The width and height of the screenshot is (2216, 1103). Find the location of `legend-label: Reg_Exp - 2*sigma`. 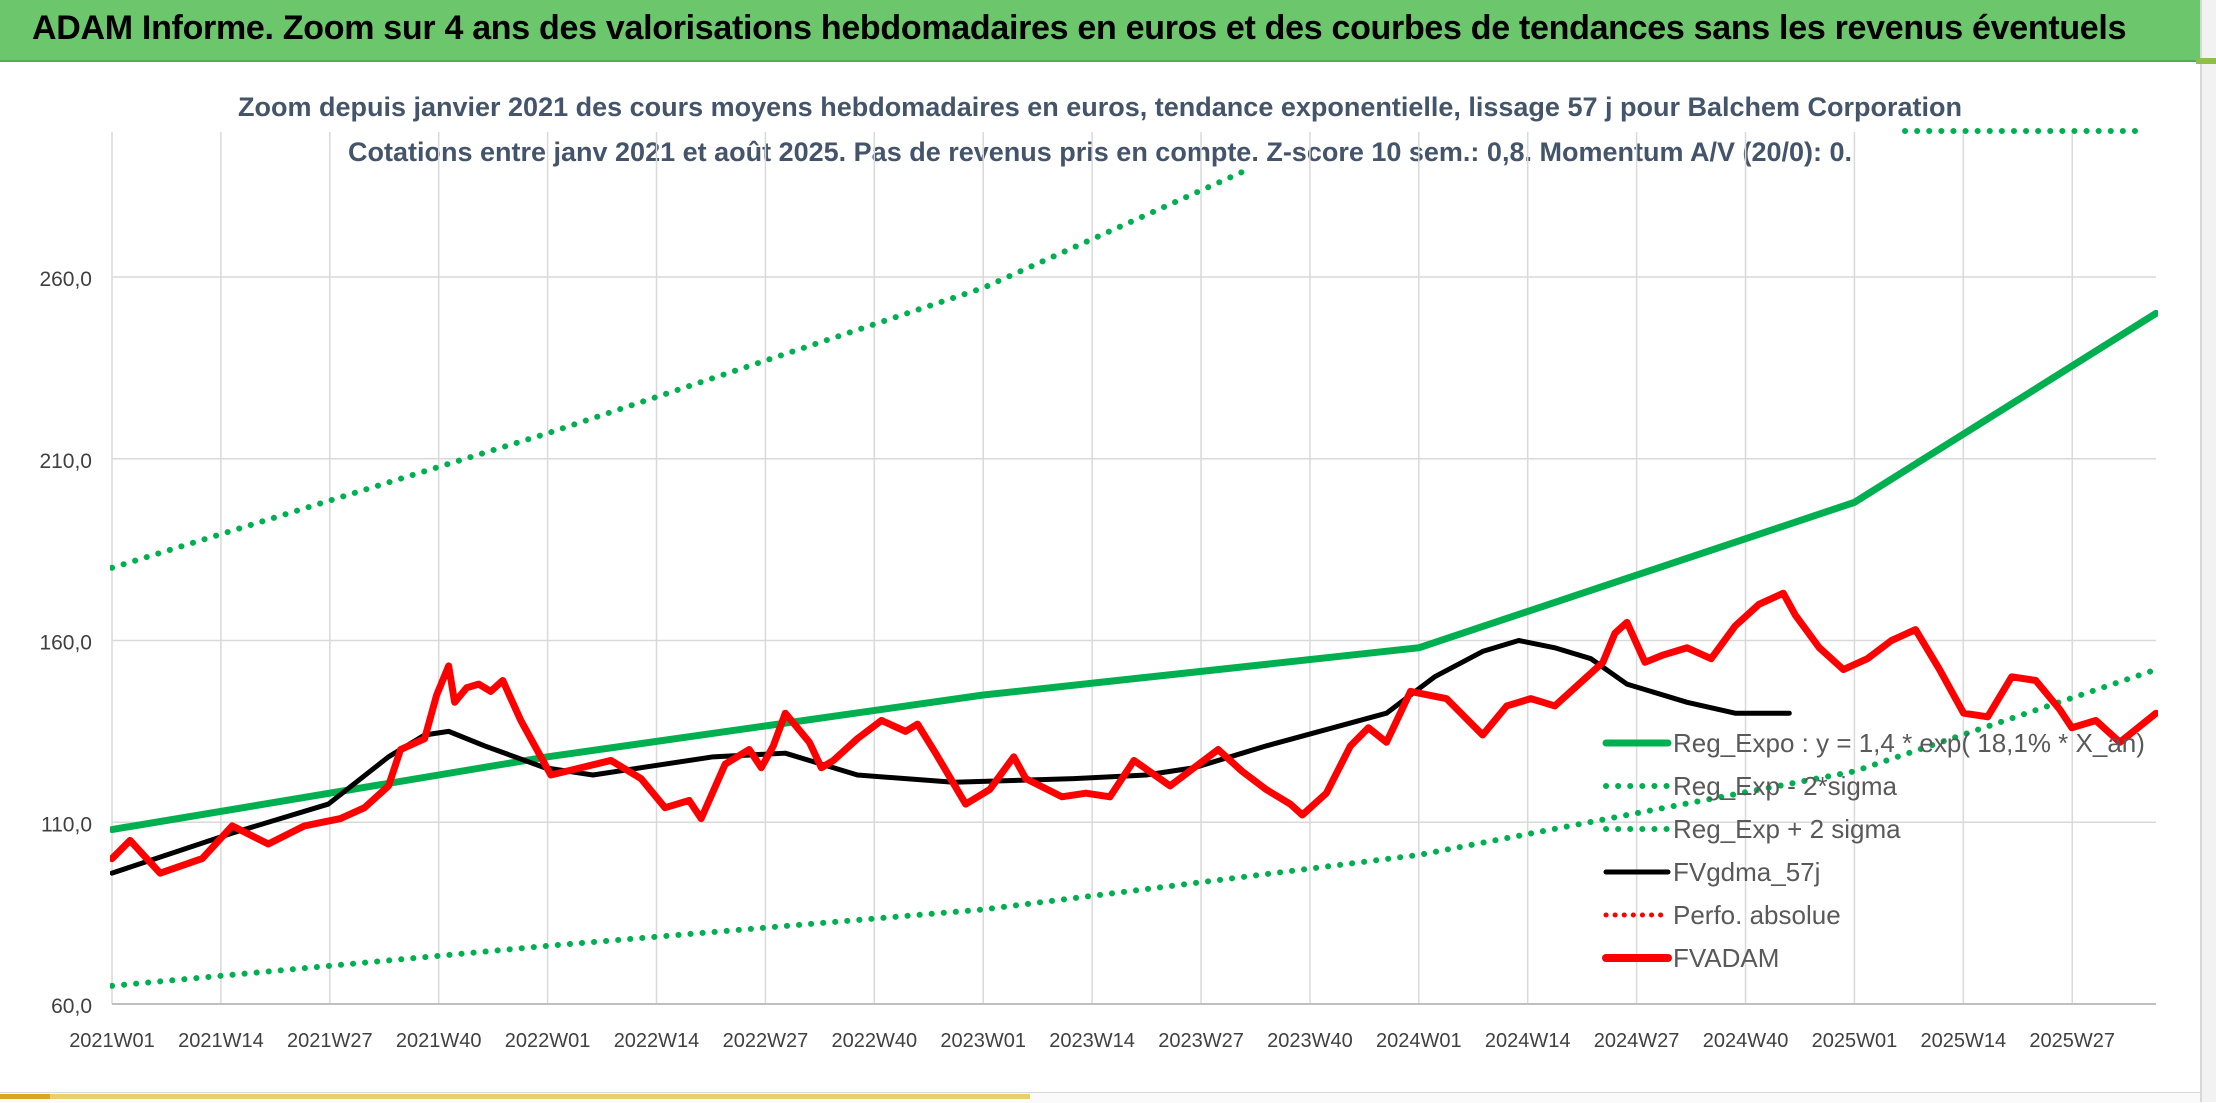

legend-label: Reg_Exp - 2*sigma is located at coordinates (1785, 786).